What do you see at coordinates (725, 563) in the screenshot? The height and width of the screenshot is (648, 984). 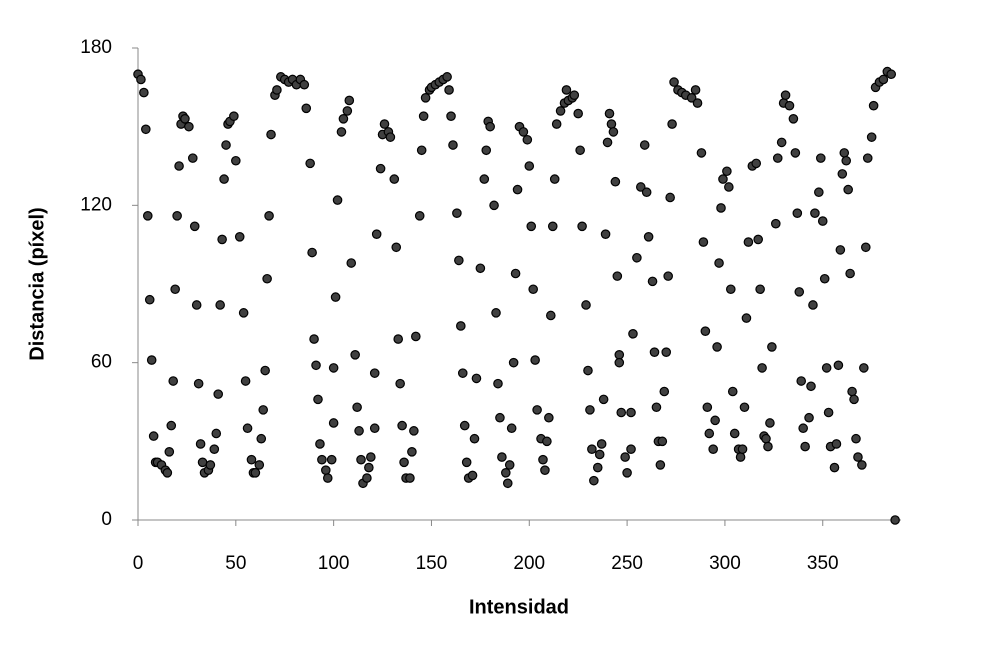 I see `x-tick-label: 300` at bounding box center [725, 563].